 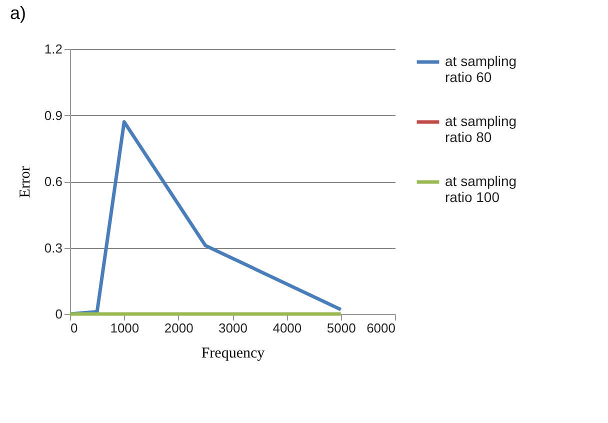 What do you see at coordinates (18, 13) in the screenshot?
I see `chart-title: a)` at bounding box center [18, 13].